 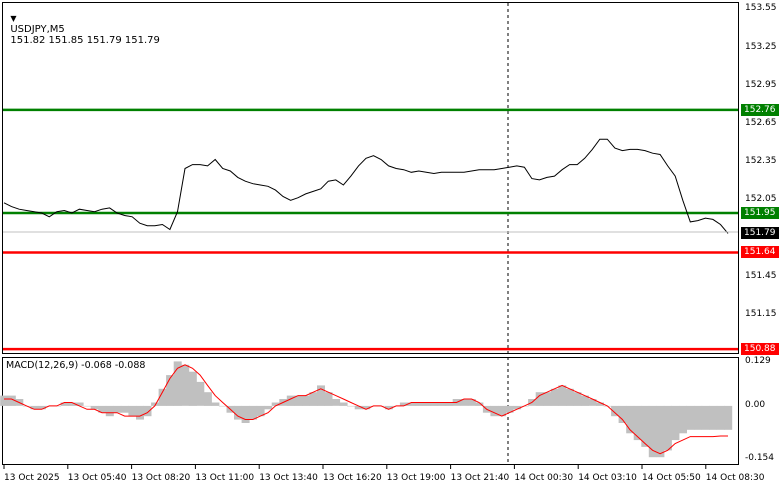 I want to click on time-tick-label: 13 Oct 16:20, so click(x=352, y=478).